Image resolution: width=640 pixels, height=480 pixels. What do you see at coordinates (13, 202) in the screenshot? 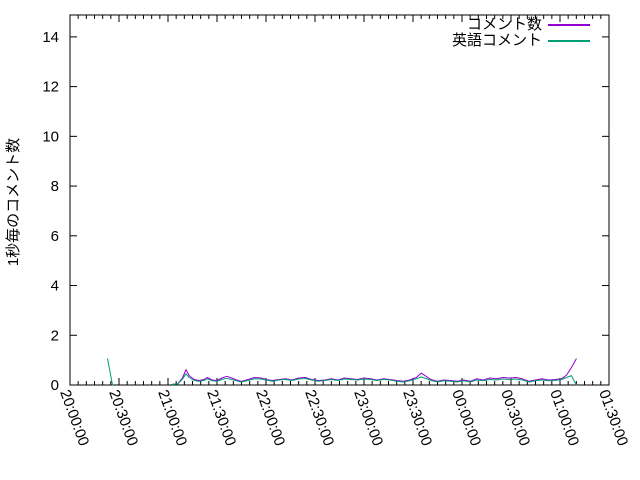
I see `y-axis-title: 1秒毎のコメント数` at bounding box center [13, 202].